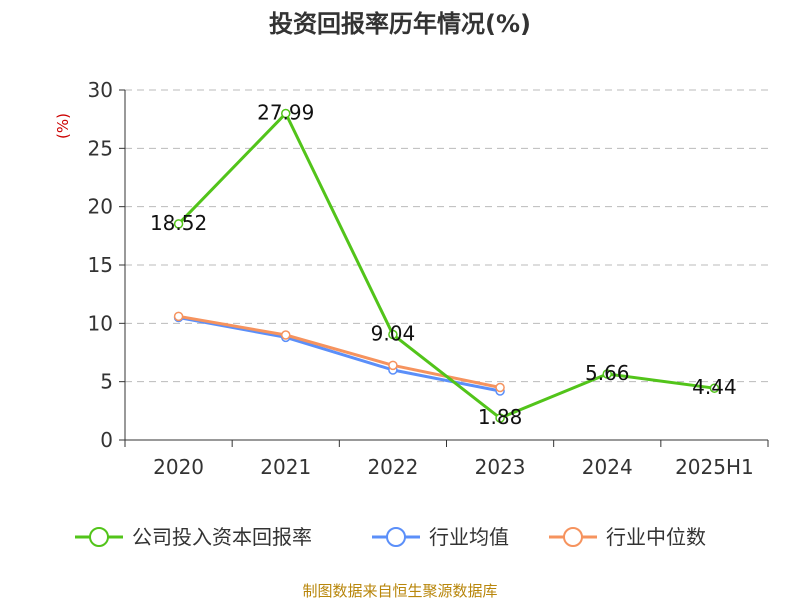 This screenshot has height=600, width=800. What do you see at coordinates (392, 467) in the screenshot?
I see `x-tick-label: 2022` at bounding box center [392, 467].